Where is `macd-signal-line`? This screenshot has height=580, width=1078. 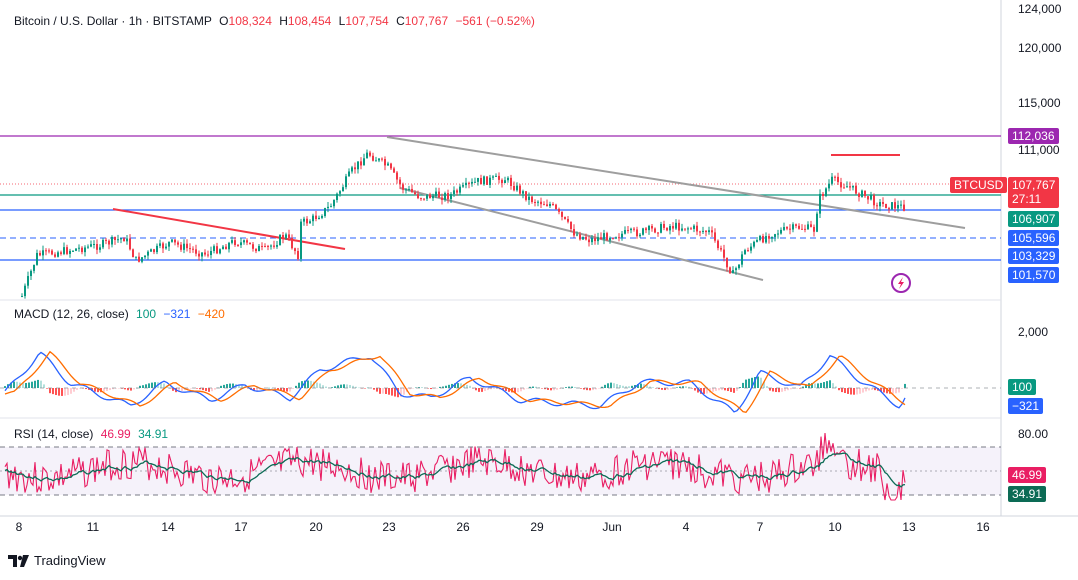 macd-signal-line is located at coordinates (455, 382).